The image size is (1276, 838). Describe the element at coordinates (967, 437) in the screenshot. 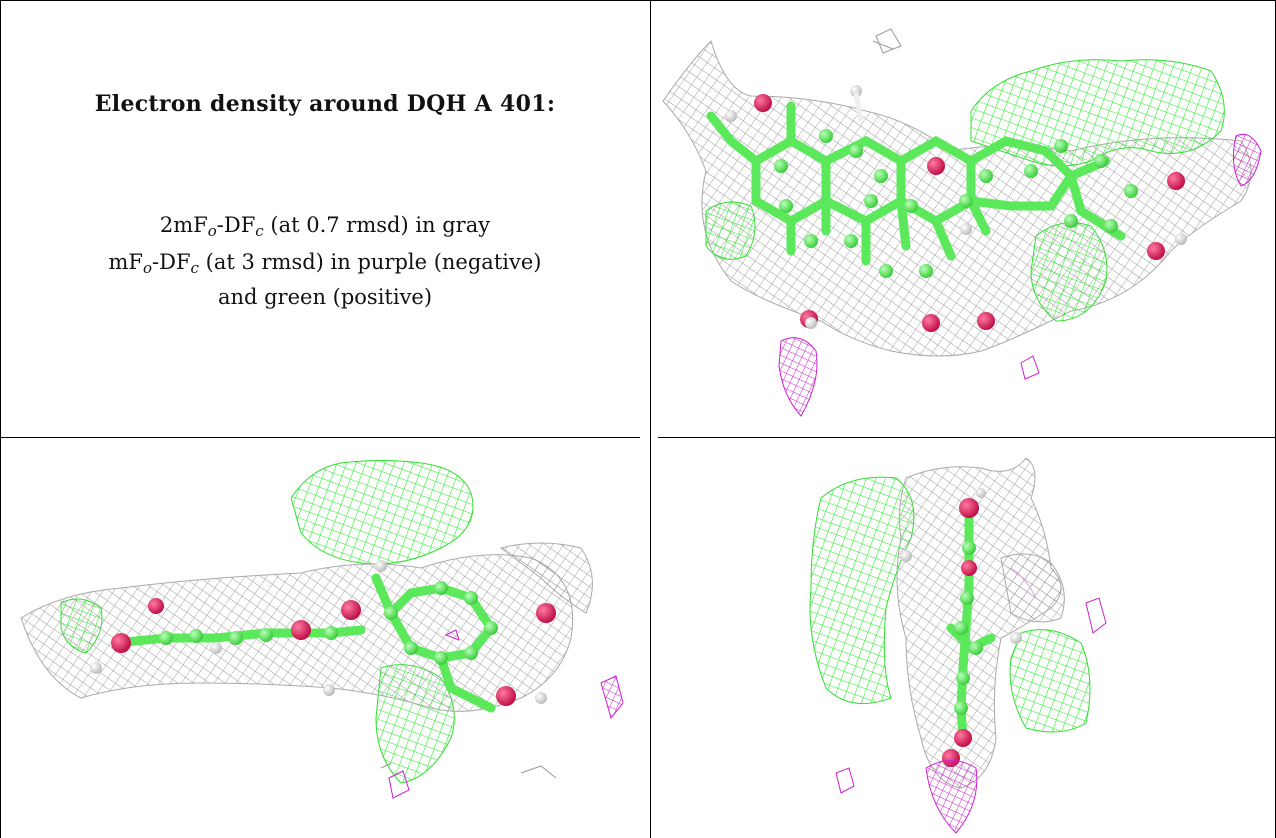

I see `table-mid-rule-right` at that location.